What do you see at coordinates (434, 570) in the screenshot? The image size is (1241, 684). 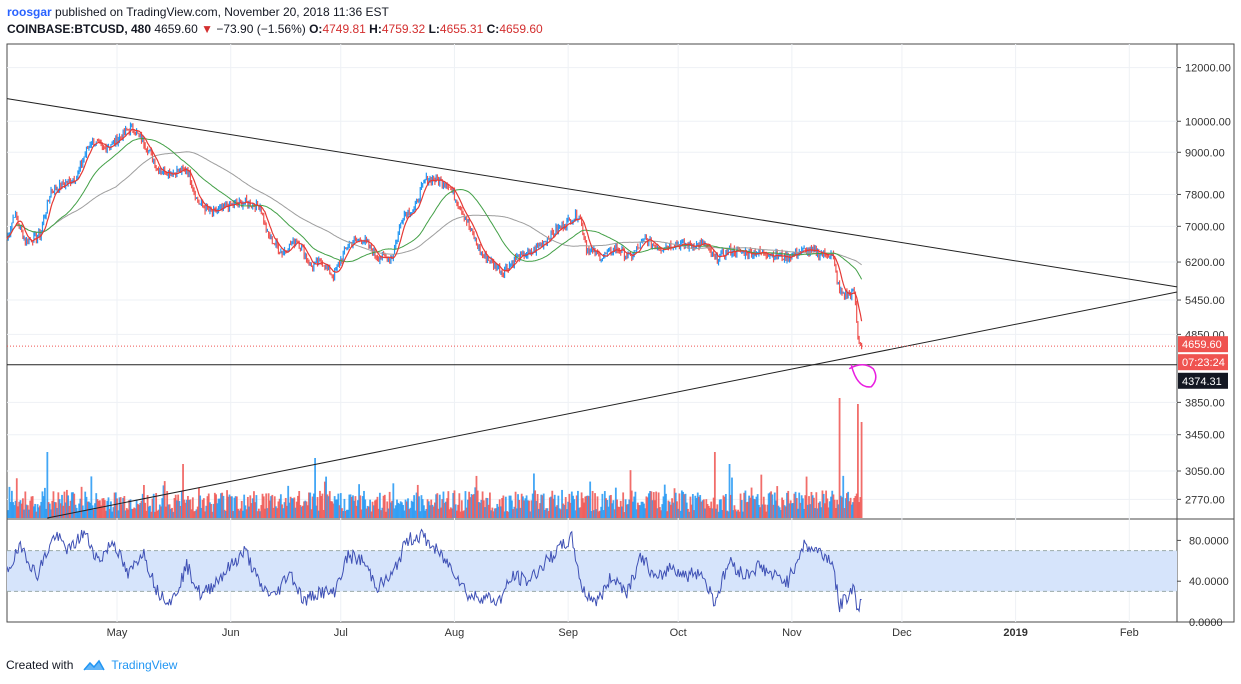 I see `rsi-line` at bounding box center [434, 570].